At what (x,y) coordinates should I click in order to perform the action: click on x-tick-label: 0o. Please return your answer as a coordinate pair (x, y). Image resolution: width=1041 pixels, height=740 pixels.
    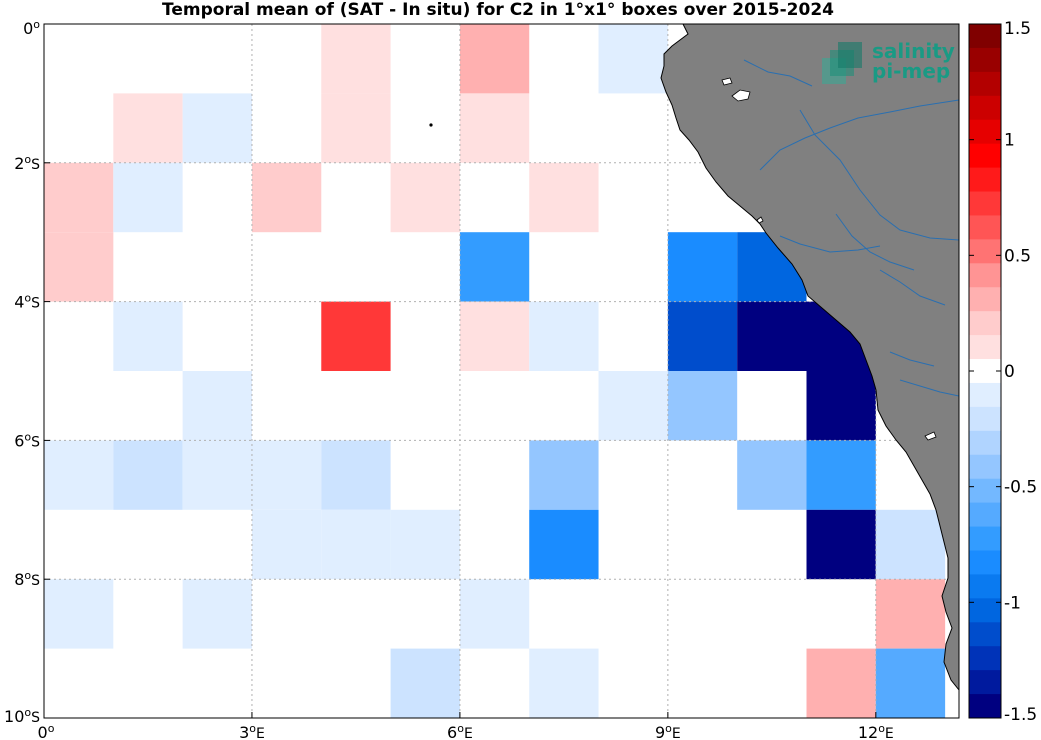
    Looking at the image, I should click on (46, 731).